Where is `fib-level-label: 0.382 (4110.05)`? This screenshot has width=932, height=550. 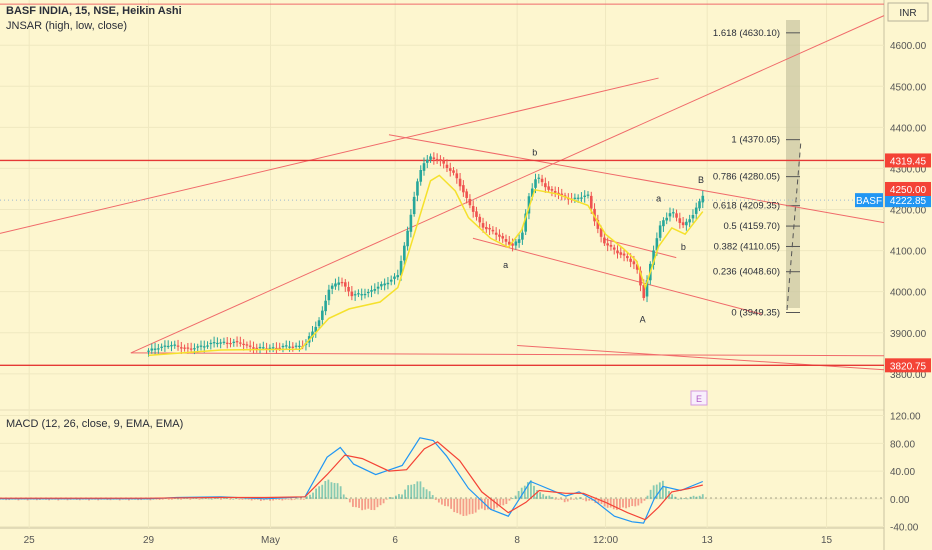
fib-level-label: 0.382 (4110.05) is located at coordinates (747, 246).